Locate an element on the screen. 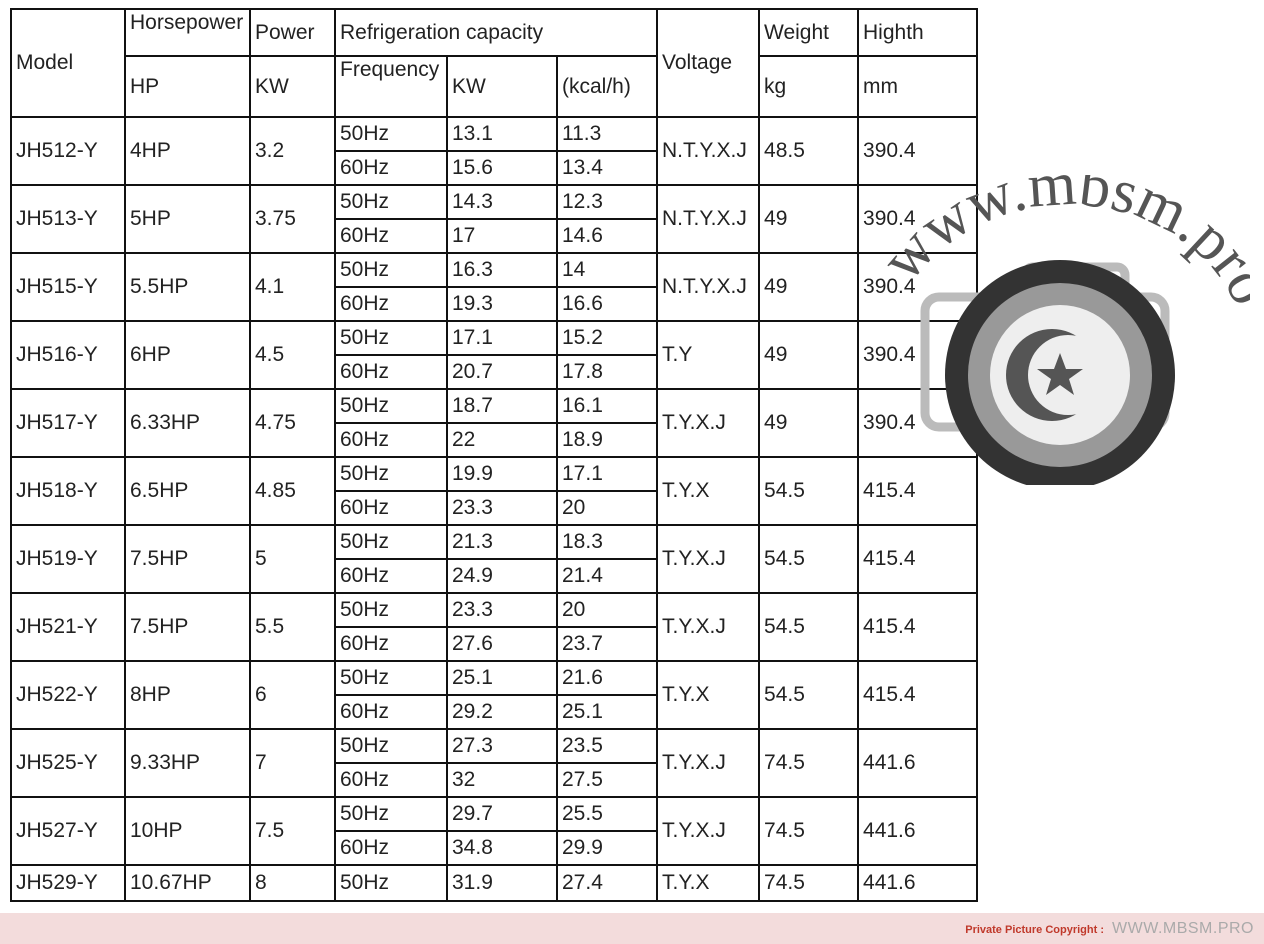  kw-cell: 15.6 is located at coordinates (502, 168).